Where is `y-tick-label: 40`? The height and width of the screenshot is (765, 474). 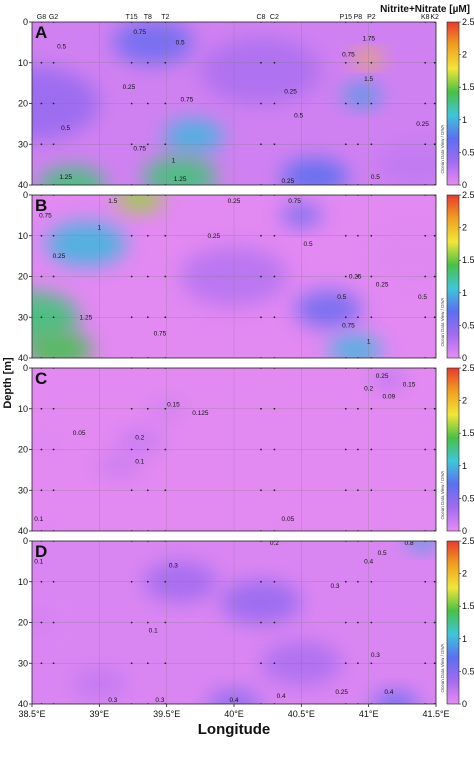
y-tick-label: 40 is located at coordinates (23, 704).